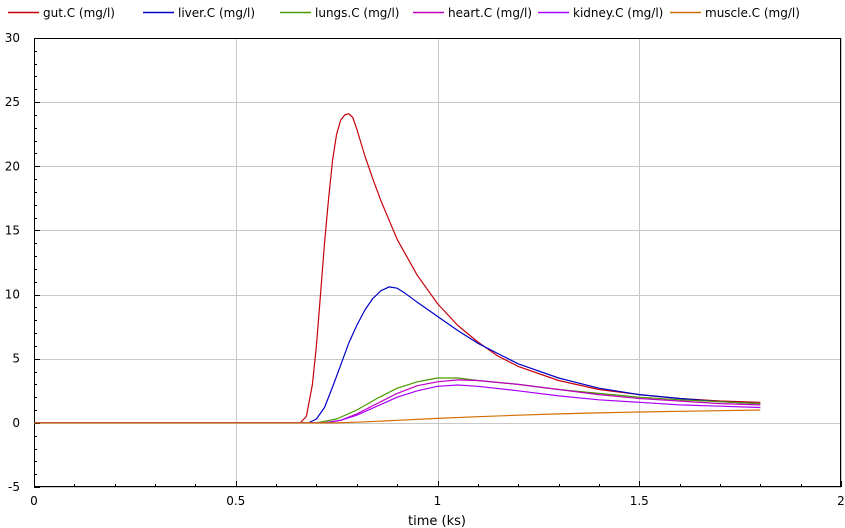  I want to click on x-tick-label: 0.5, so click(235, 501).